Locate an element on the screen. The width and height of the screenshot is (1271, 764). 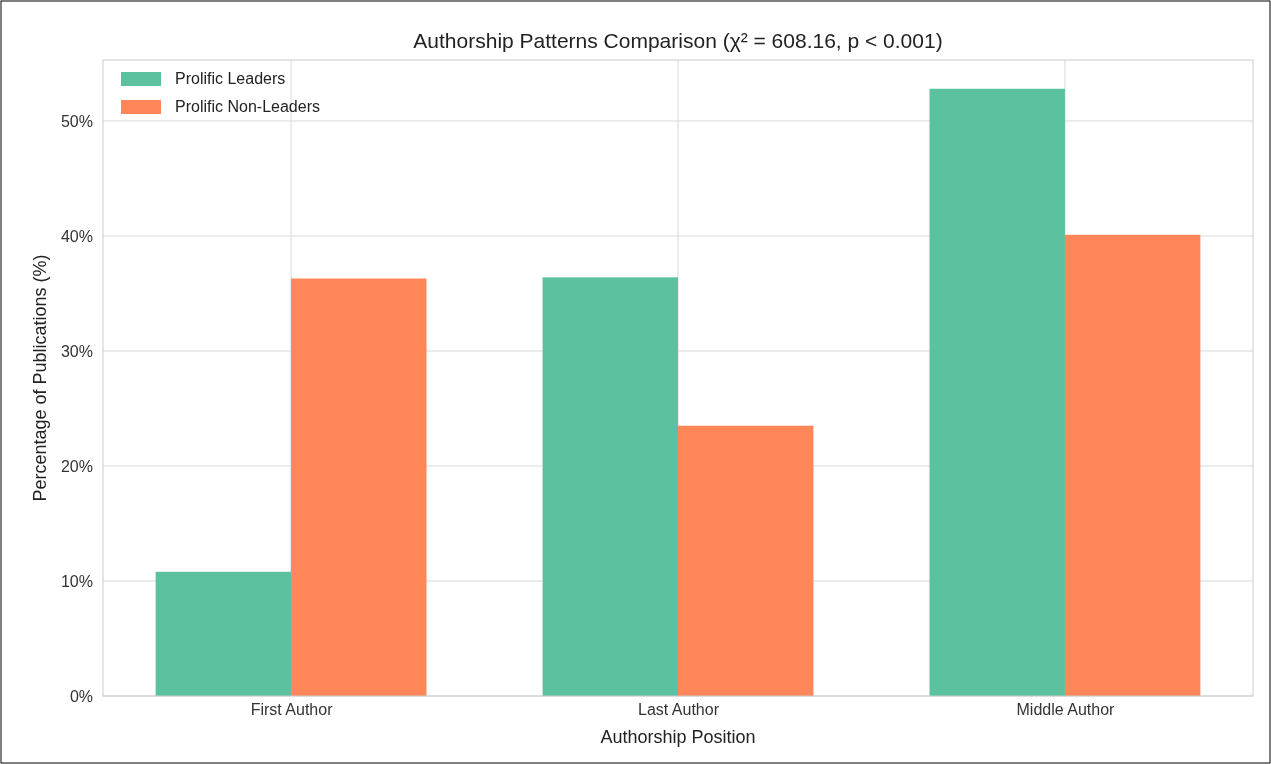
y-tick-label: 40% is located at coordinates (76, 236).